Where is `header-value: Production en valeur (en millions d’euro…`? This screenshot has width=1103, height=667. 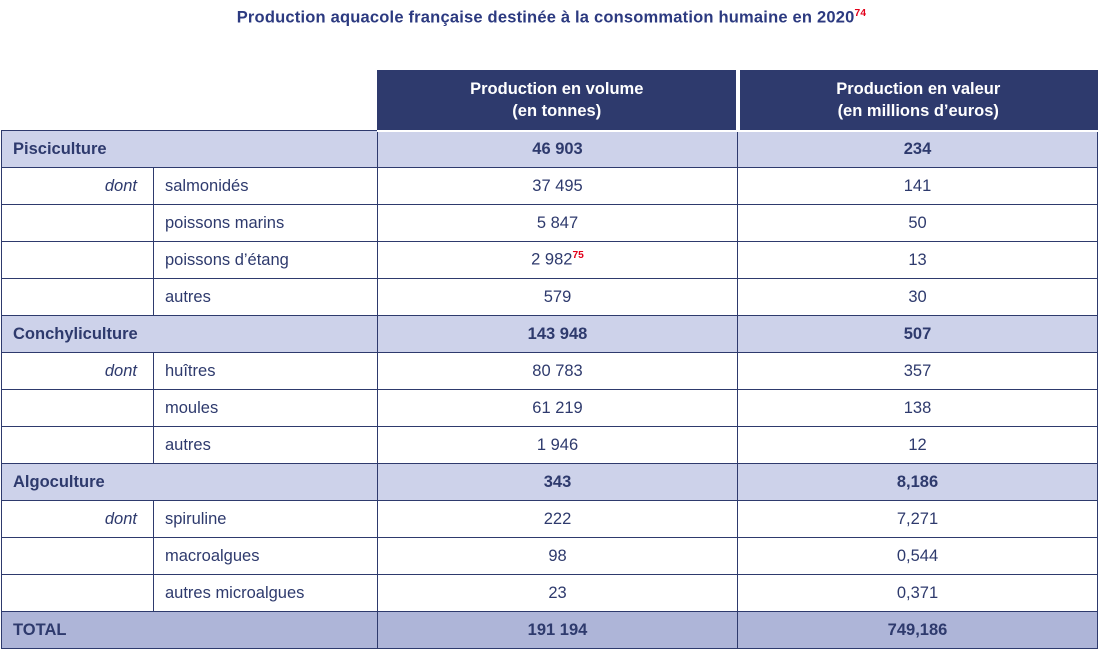 header-value: Production en valeur (en millions d’euro… is located at coordinates (916, 101).